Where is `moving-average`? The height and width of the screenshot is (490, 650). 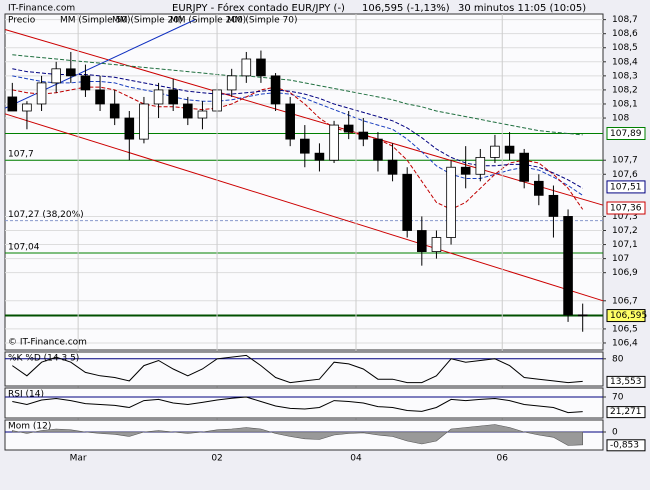 moving-average is located at coordinates (297, 95).